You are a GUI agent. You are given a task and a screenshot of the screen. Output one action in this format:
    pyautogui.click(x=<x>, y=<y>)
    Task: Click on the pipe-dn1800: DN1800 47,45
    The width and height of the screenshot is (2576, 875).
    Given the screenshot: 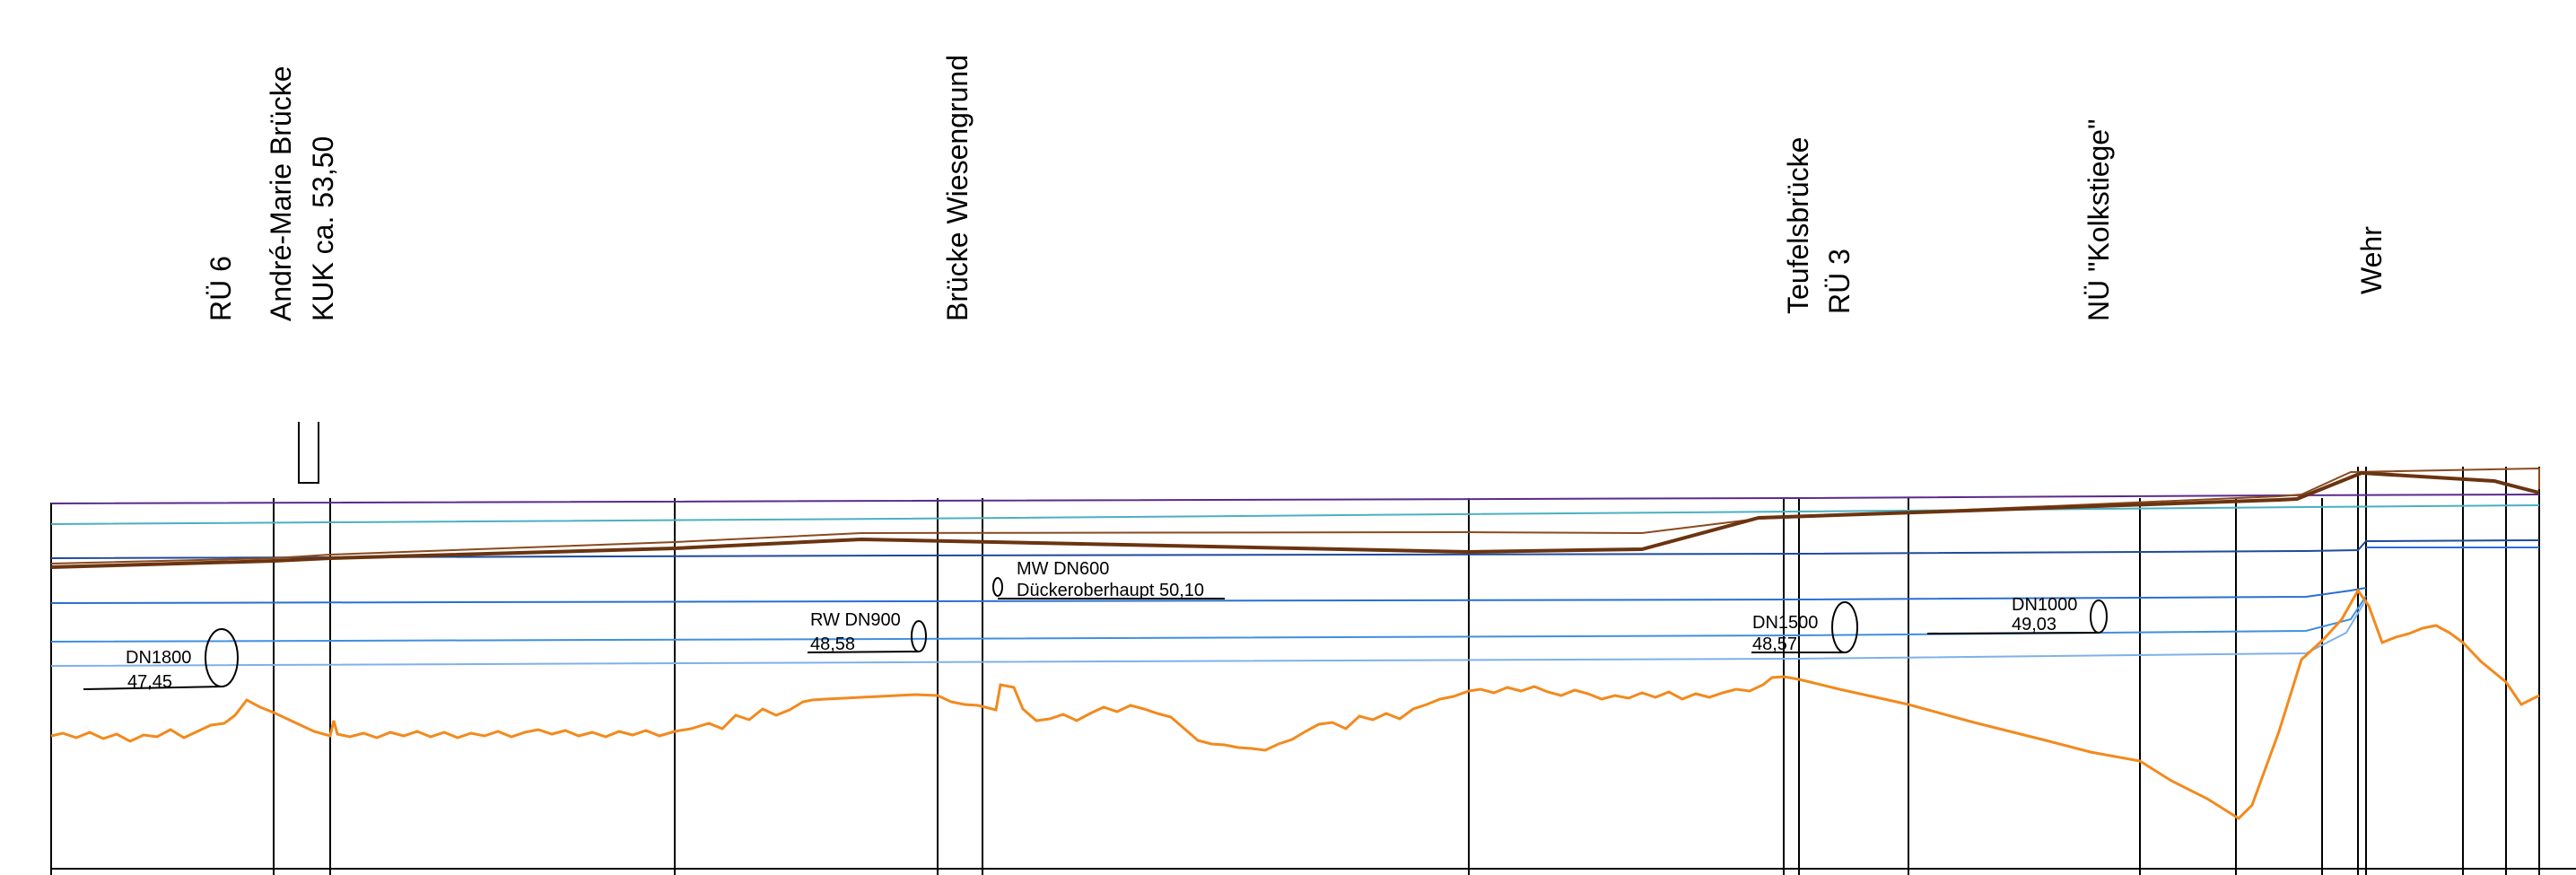 What is the action you would take?
    pyautogui.click(x=161, y=660)
    